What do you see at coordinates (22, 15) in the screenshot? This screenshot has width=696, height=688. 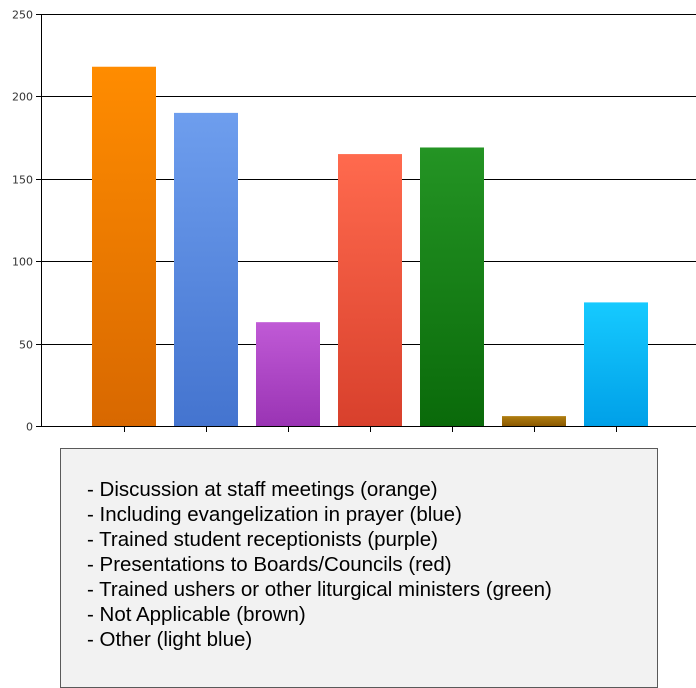 I see `y-tick-label: 250` at bounding box center [22, 15].